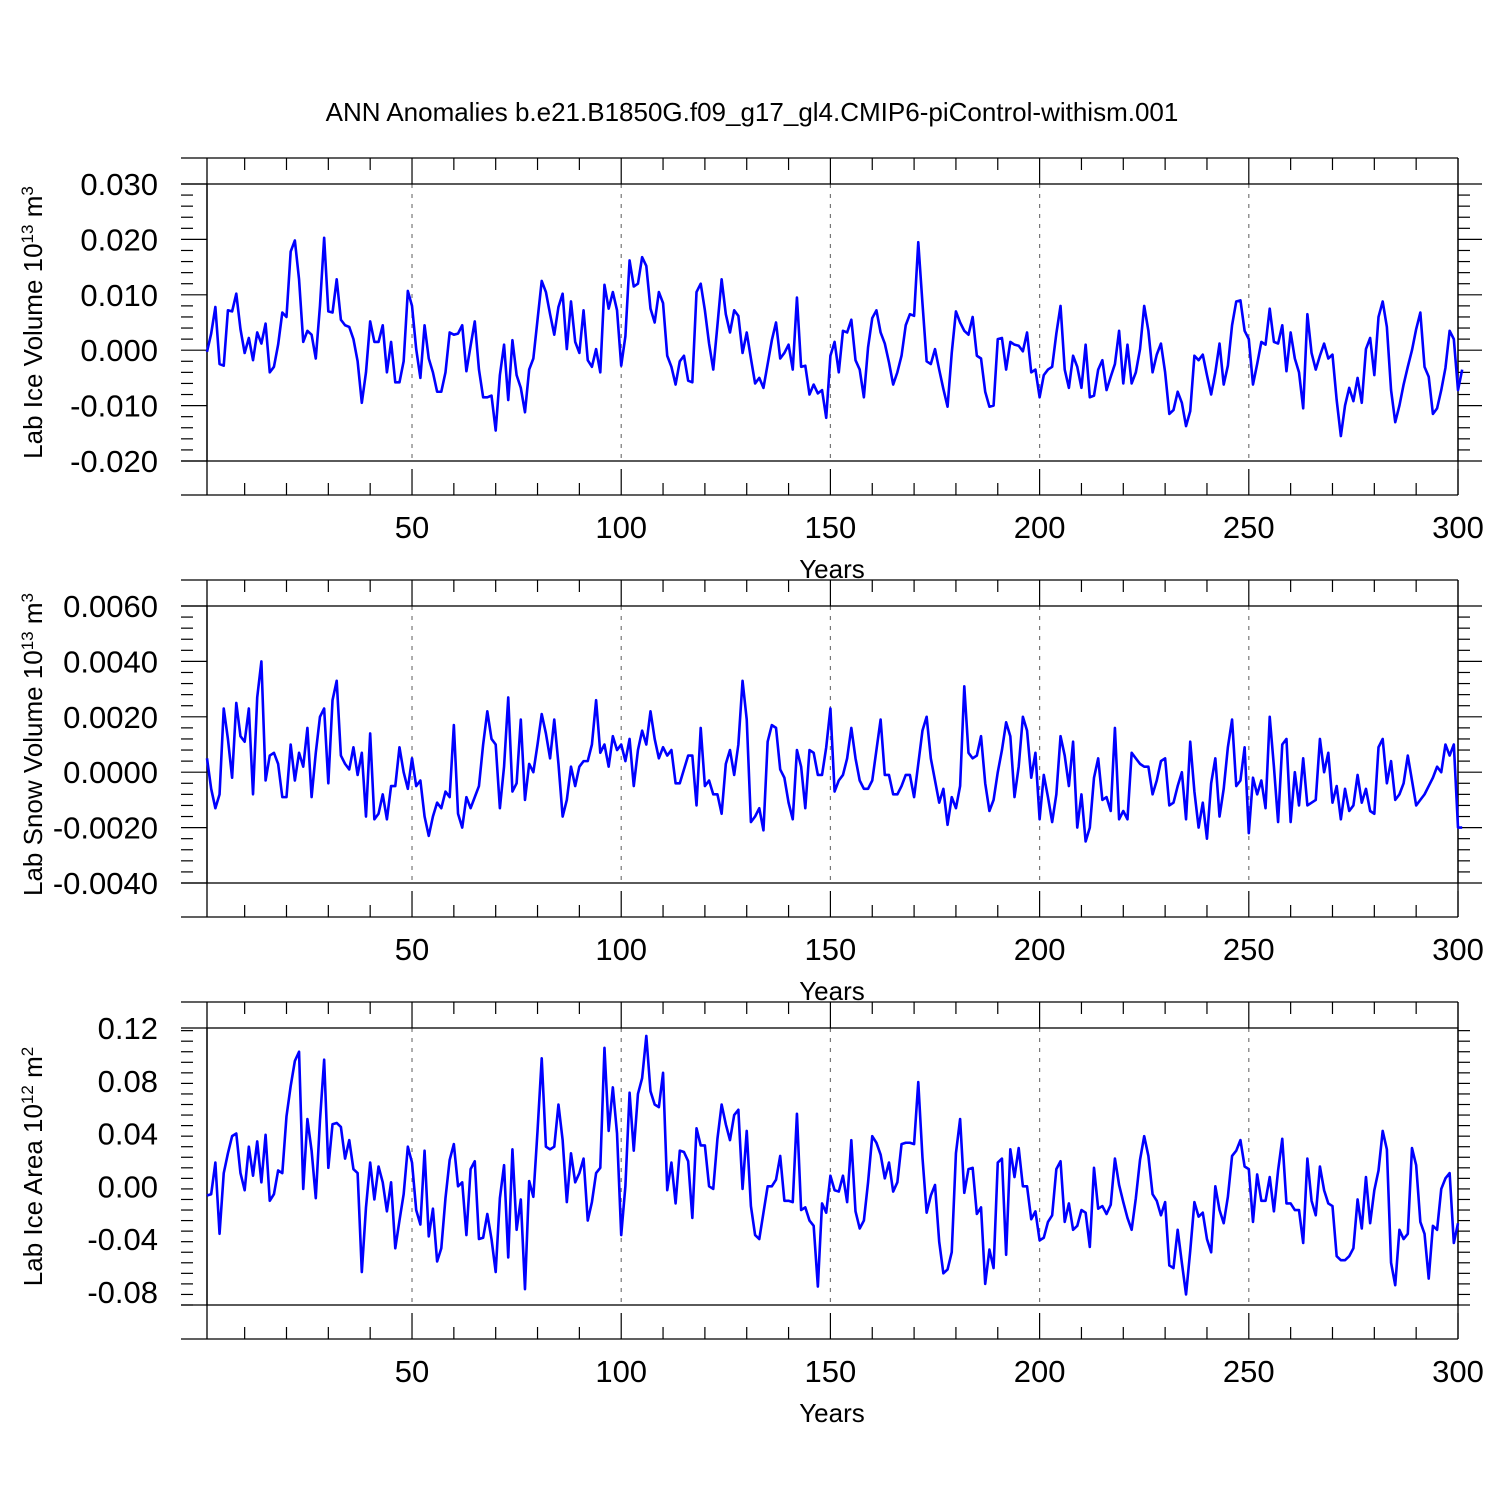  Describe the element at coordinates (128, 1028) in the screenshot. I see `y-tick-label: 0.12` at that location.